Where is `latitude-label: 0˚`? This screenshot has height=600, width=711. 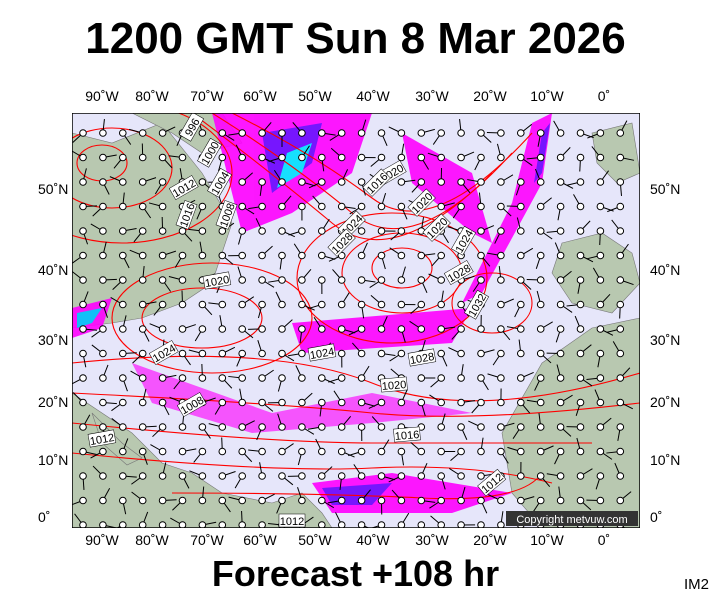 latitude-label: 0˚ is located at coordinates (656, 517).